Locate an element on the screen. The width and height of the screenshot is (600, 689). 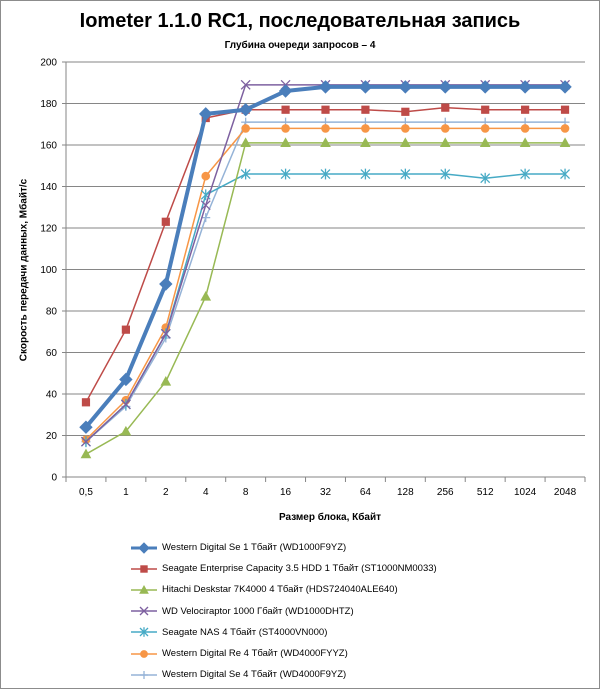
x-tick-label: 16 is located at coordinates (286, 492).